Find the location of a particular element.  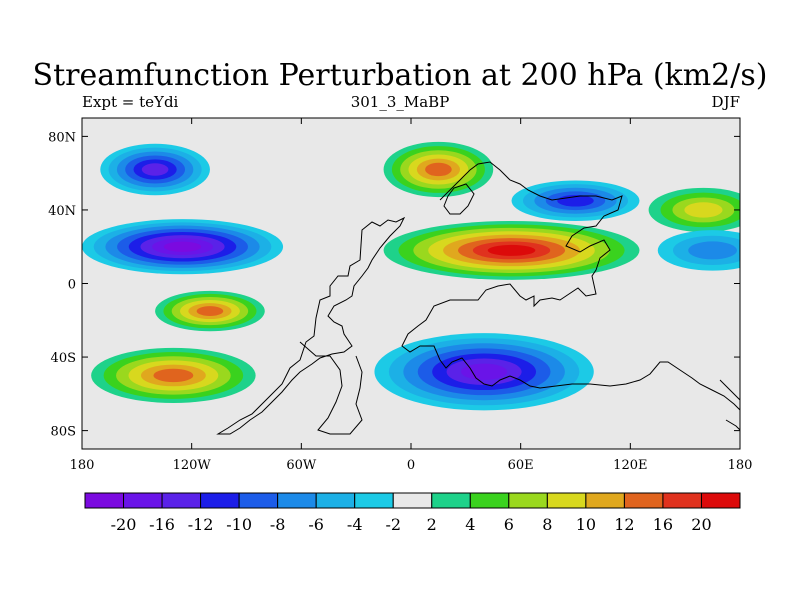

colorbar-label: -4 is located at coordinates (355, 524).